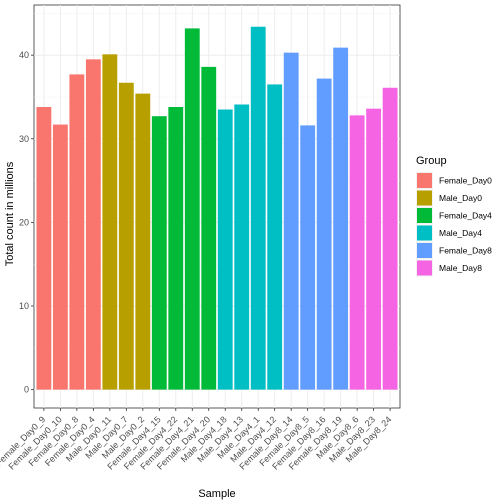 The width and height of the screenshot is (504, 504). What do you see at coordinates (216, 494) in the screenshot?
I see `x-axis-title: Sample` at bounding box center [216, 494].